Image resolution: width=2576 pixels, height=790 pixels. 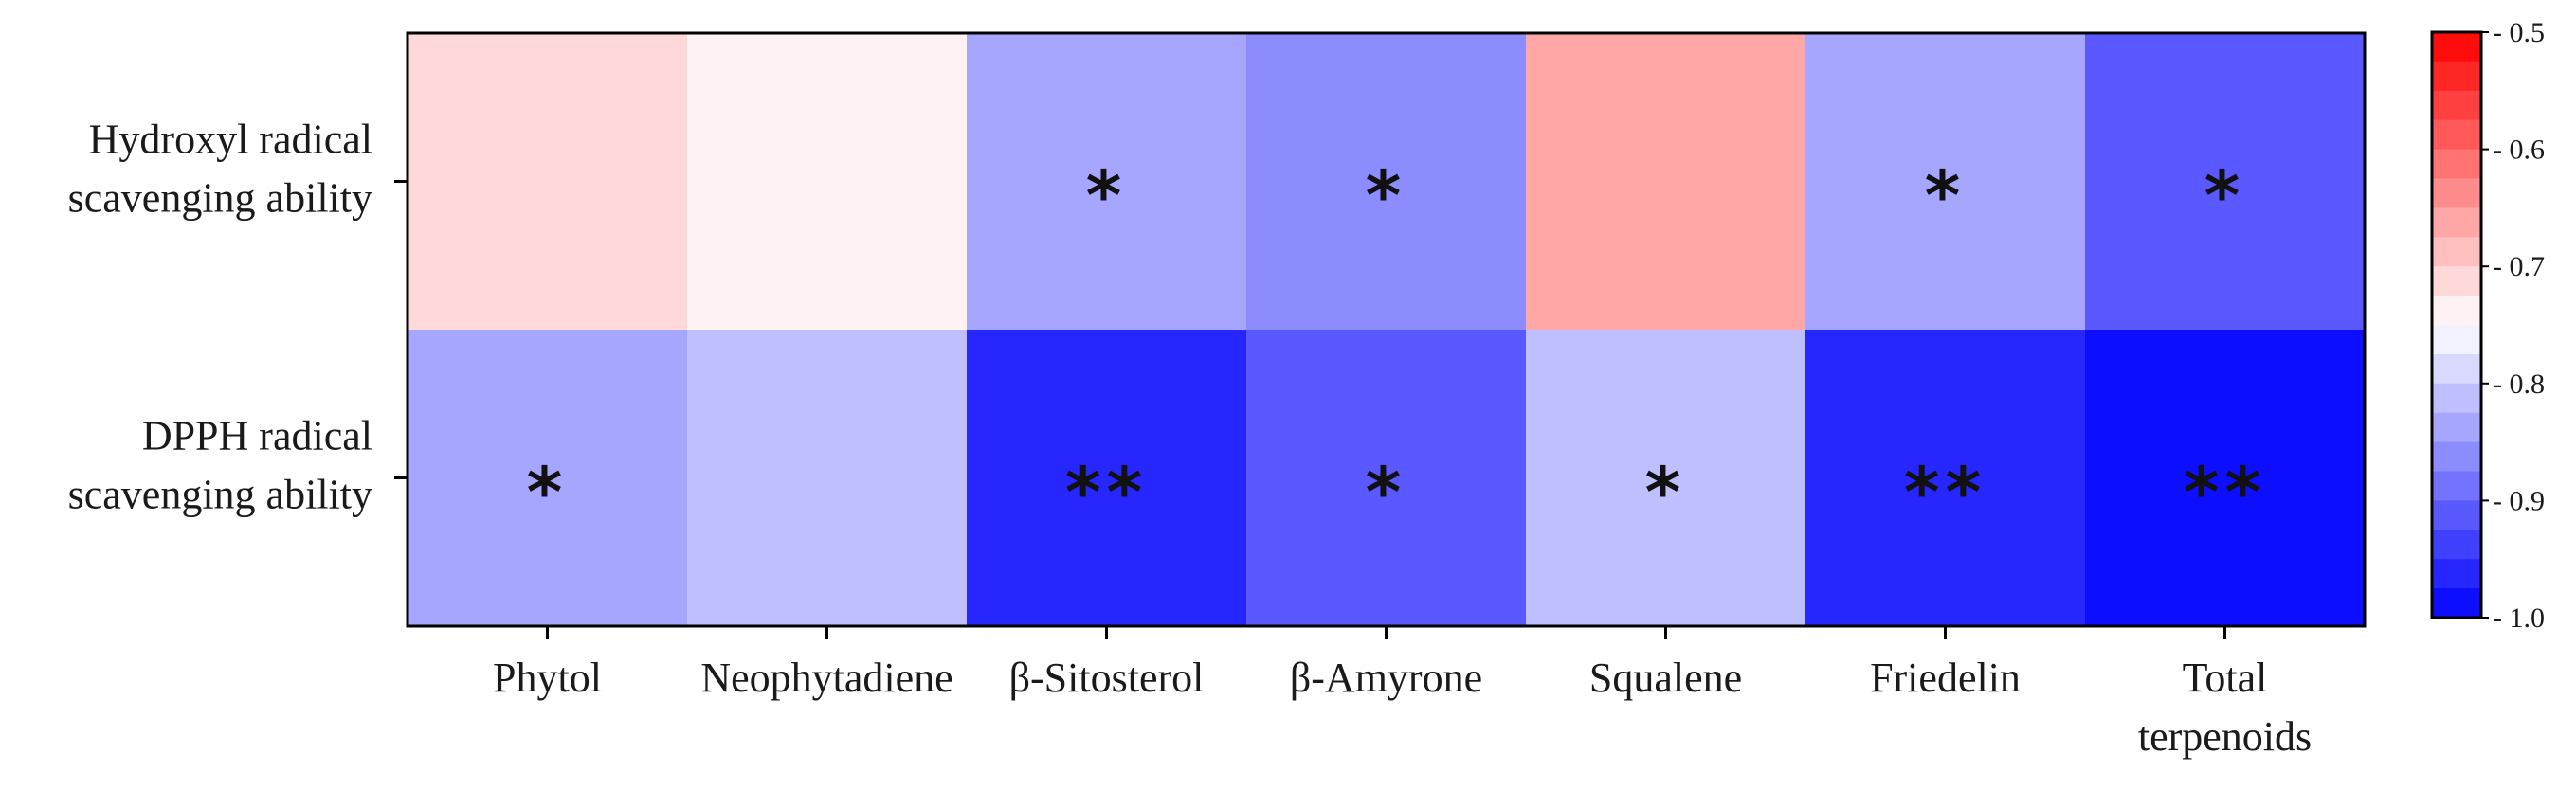 What do you see at coordinates (2519, 501) in the screenshot?
I see `colorbar-tick-label: - 0.9` at bounding box center [2519, 501].